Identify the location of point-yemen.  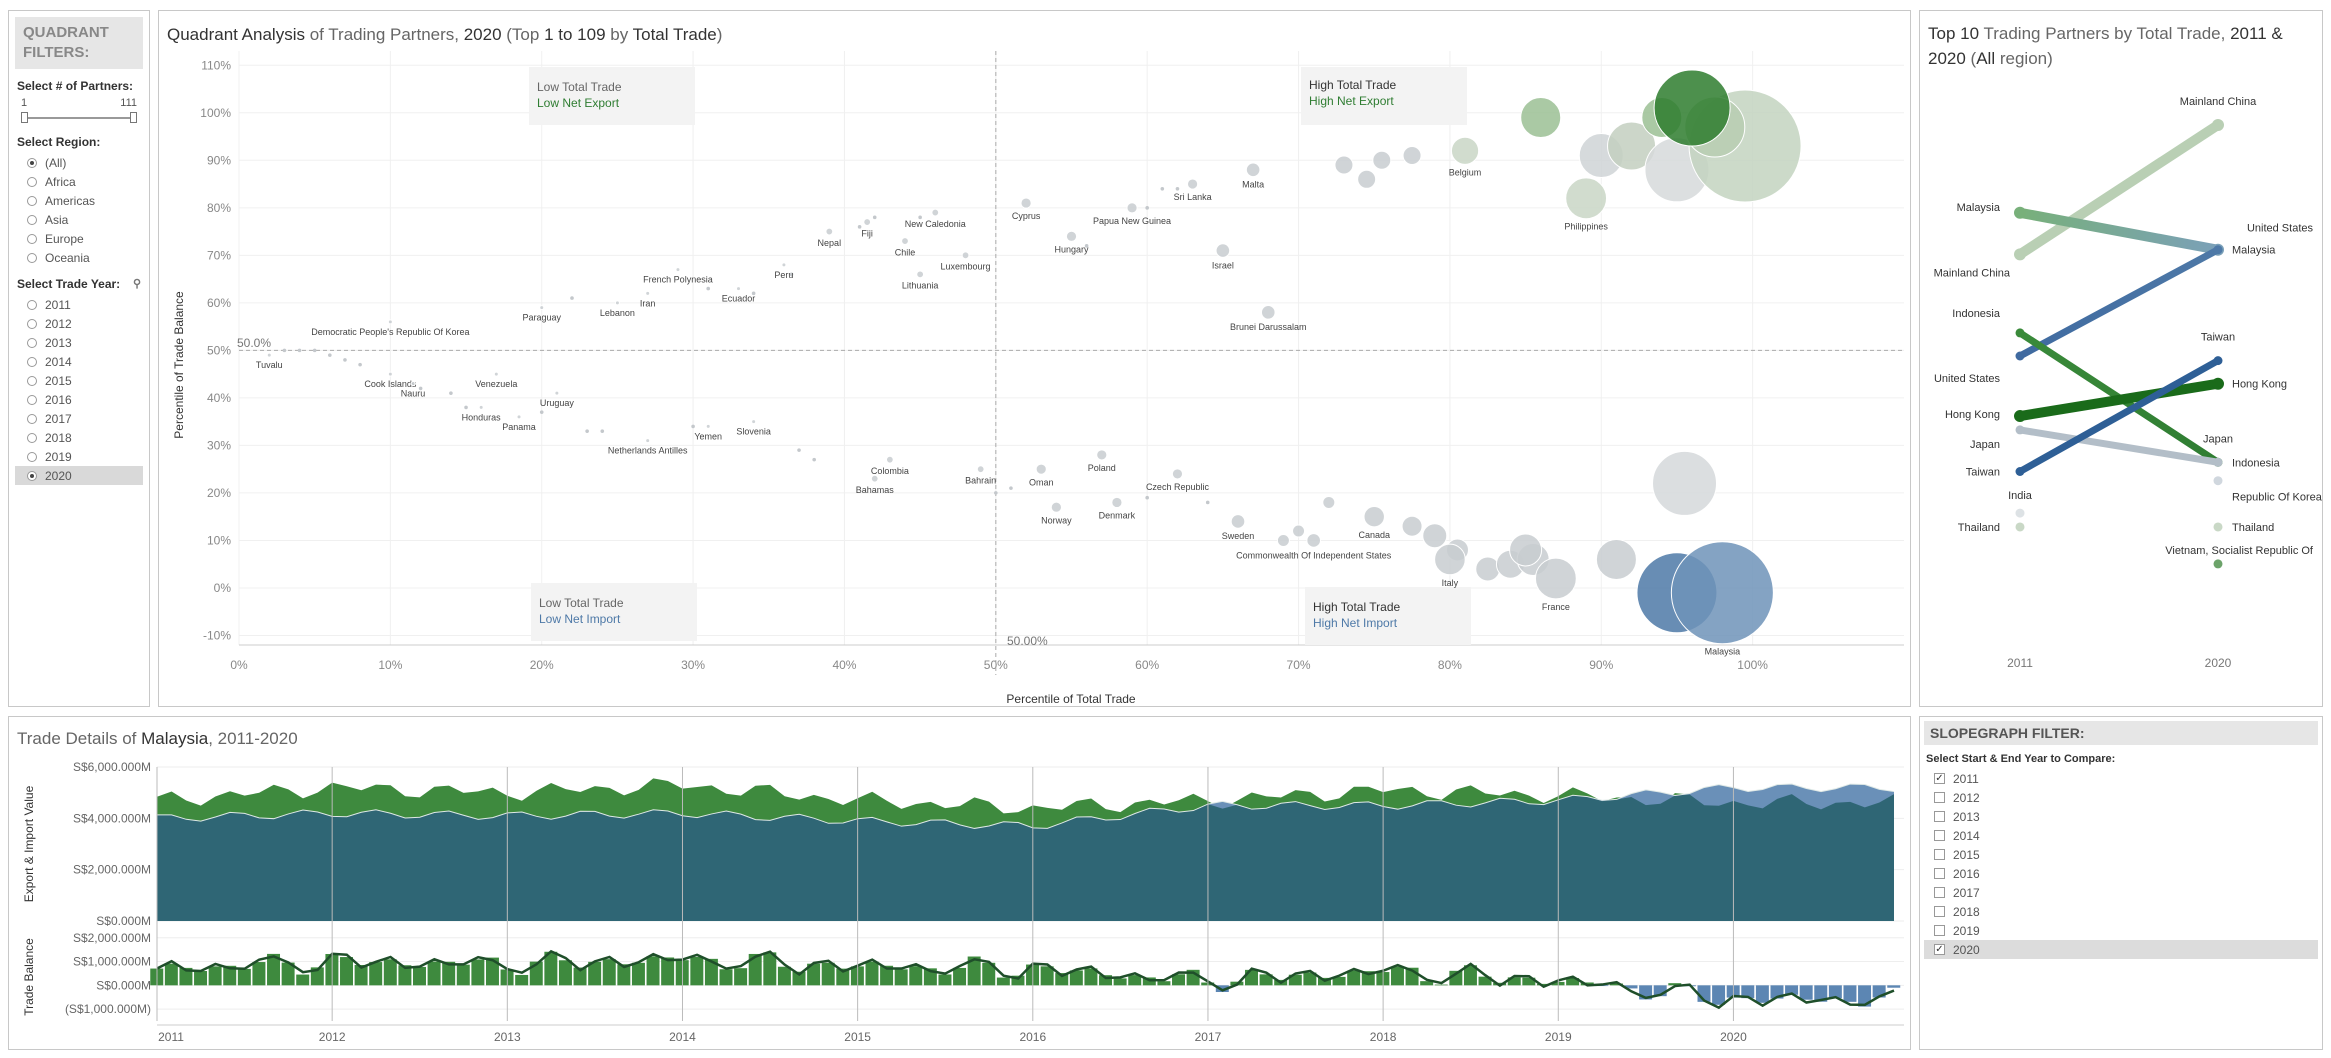
(708, 426).